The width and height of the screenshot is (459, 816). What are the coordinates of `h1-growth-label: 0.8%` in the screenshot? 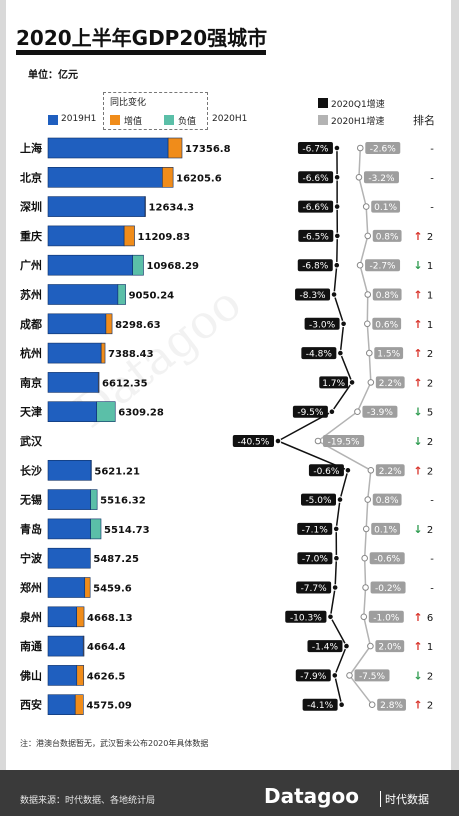 It's located at (387, 296).